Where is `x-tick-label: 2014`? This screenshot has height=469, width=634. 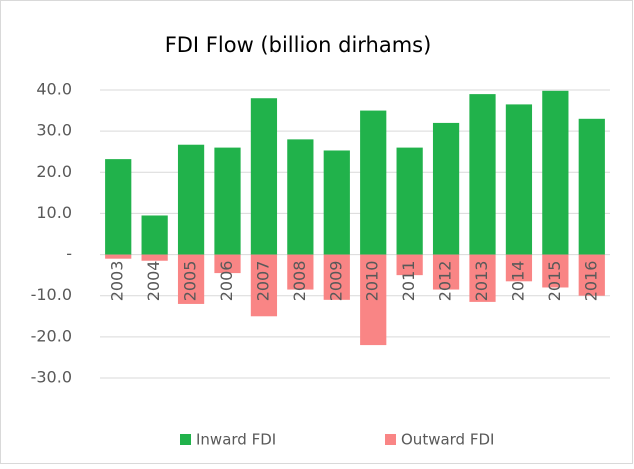
x-tick-label: 2014 is located at coordinates (517, 281).